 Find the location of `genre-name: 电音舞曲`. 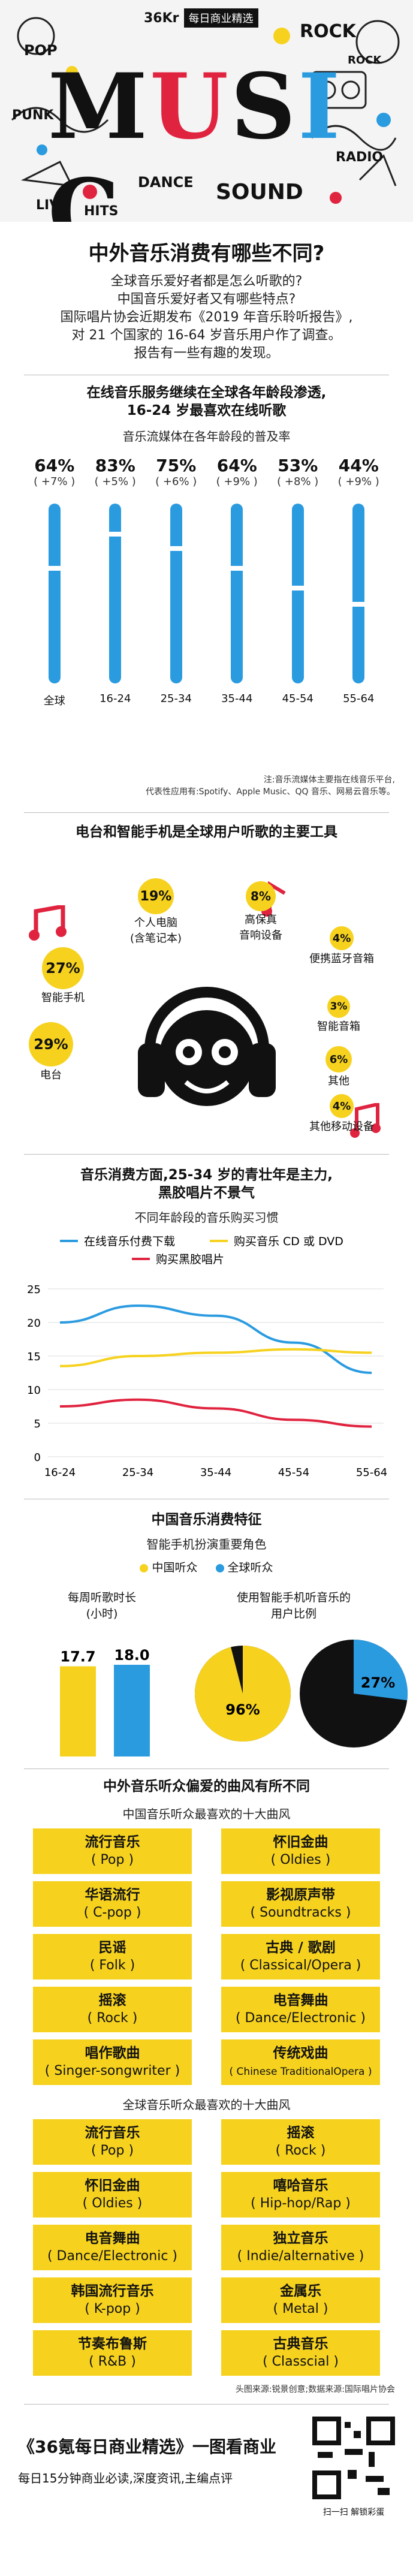

genre-name: 电音舞曲 is located at coordinates (112, 2238).